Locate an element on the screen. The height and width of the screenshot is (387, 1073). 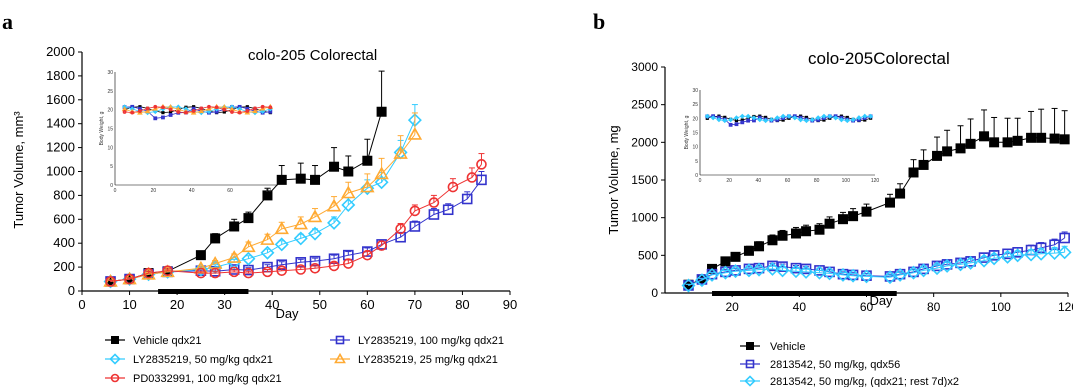
chart-b-y-tick-label: 1500 is located at coordinates (644, 180).